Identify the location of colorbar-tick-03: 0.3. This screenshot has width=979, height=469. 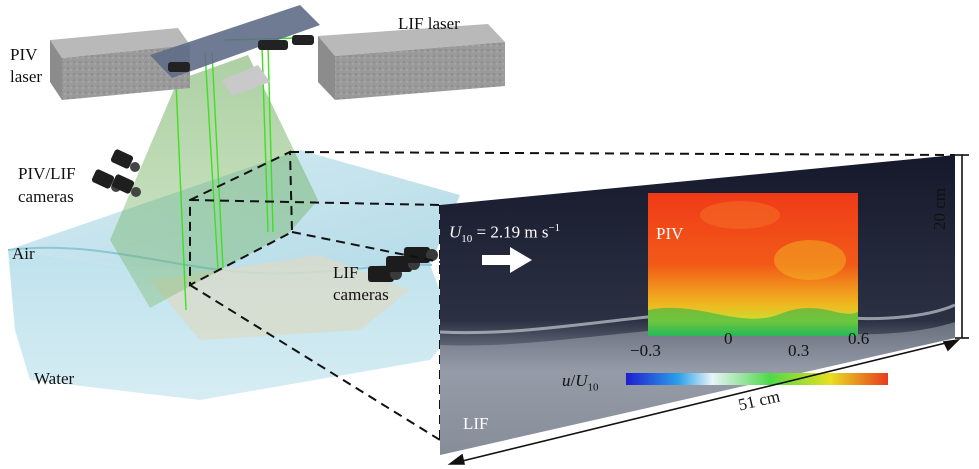
(799, 350).